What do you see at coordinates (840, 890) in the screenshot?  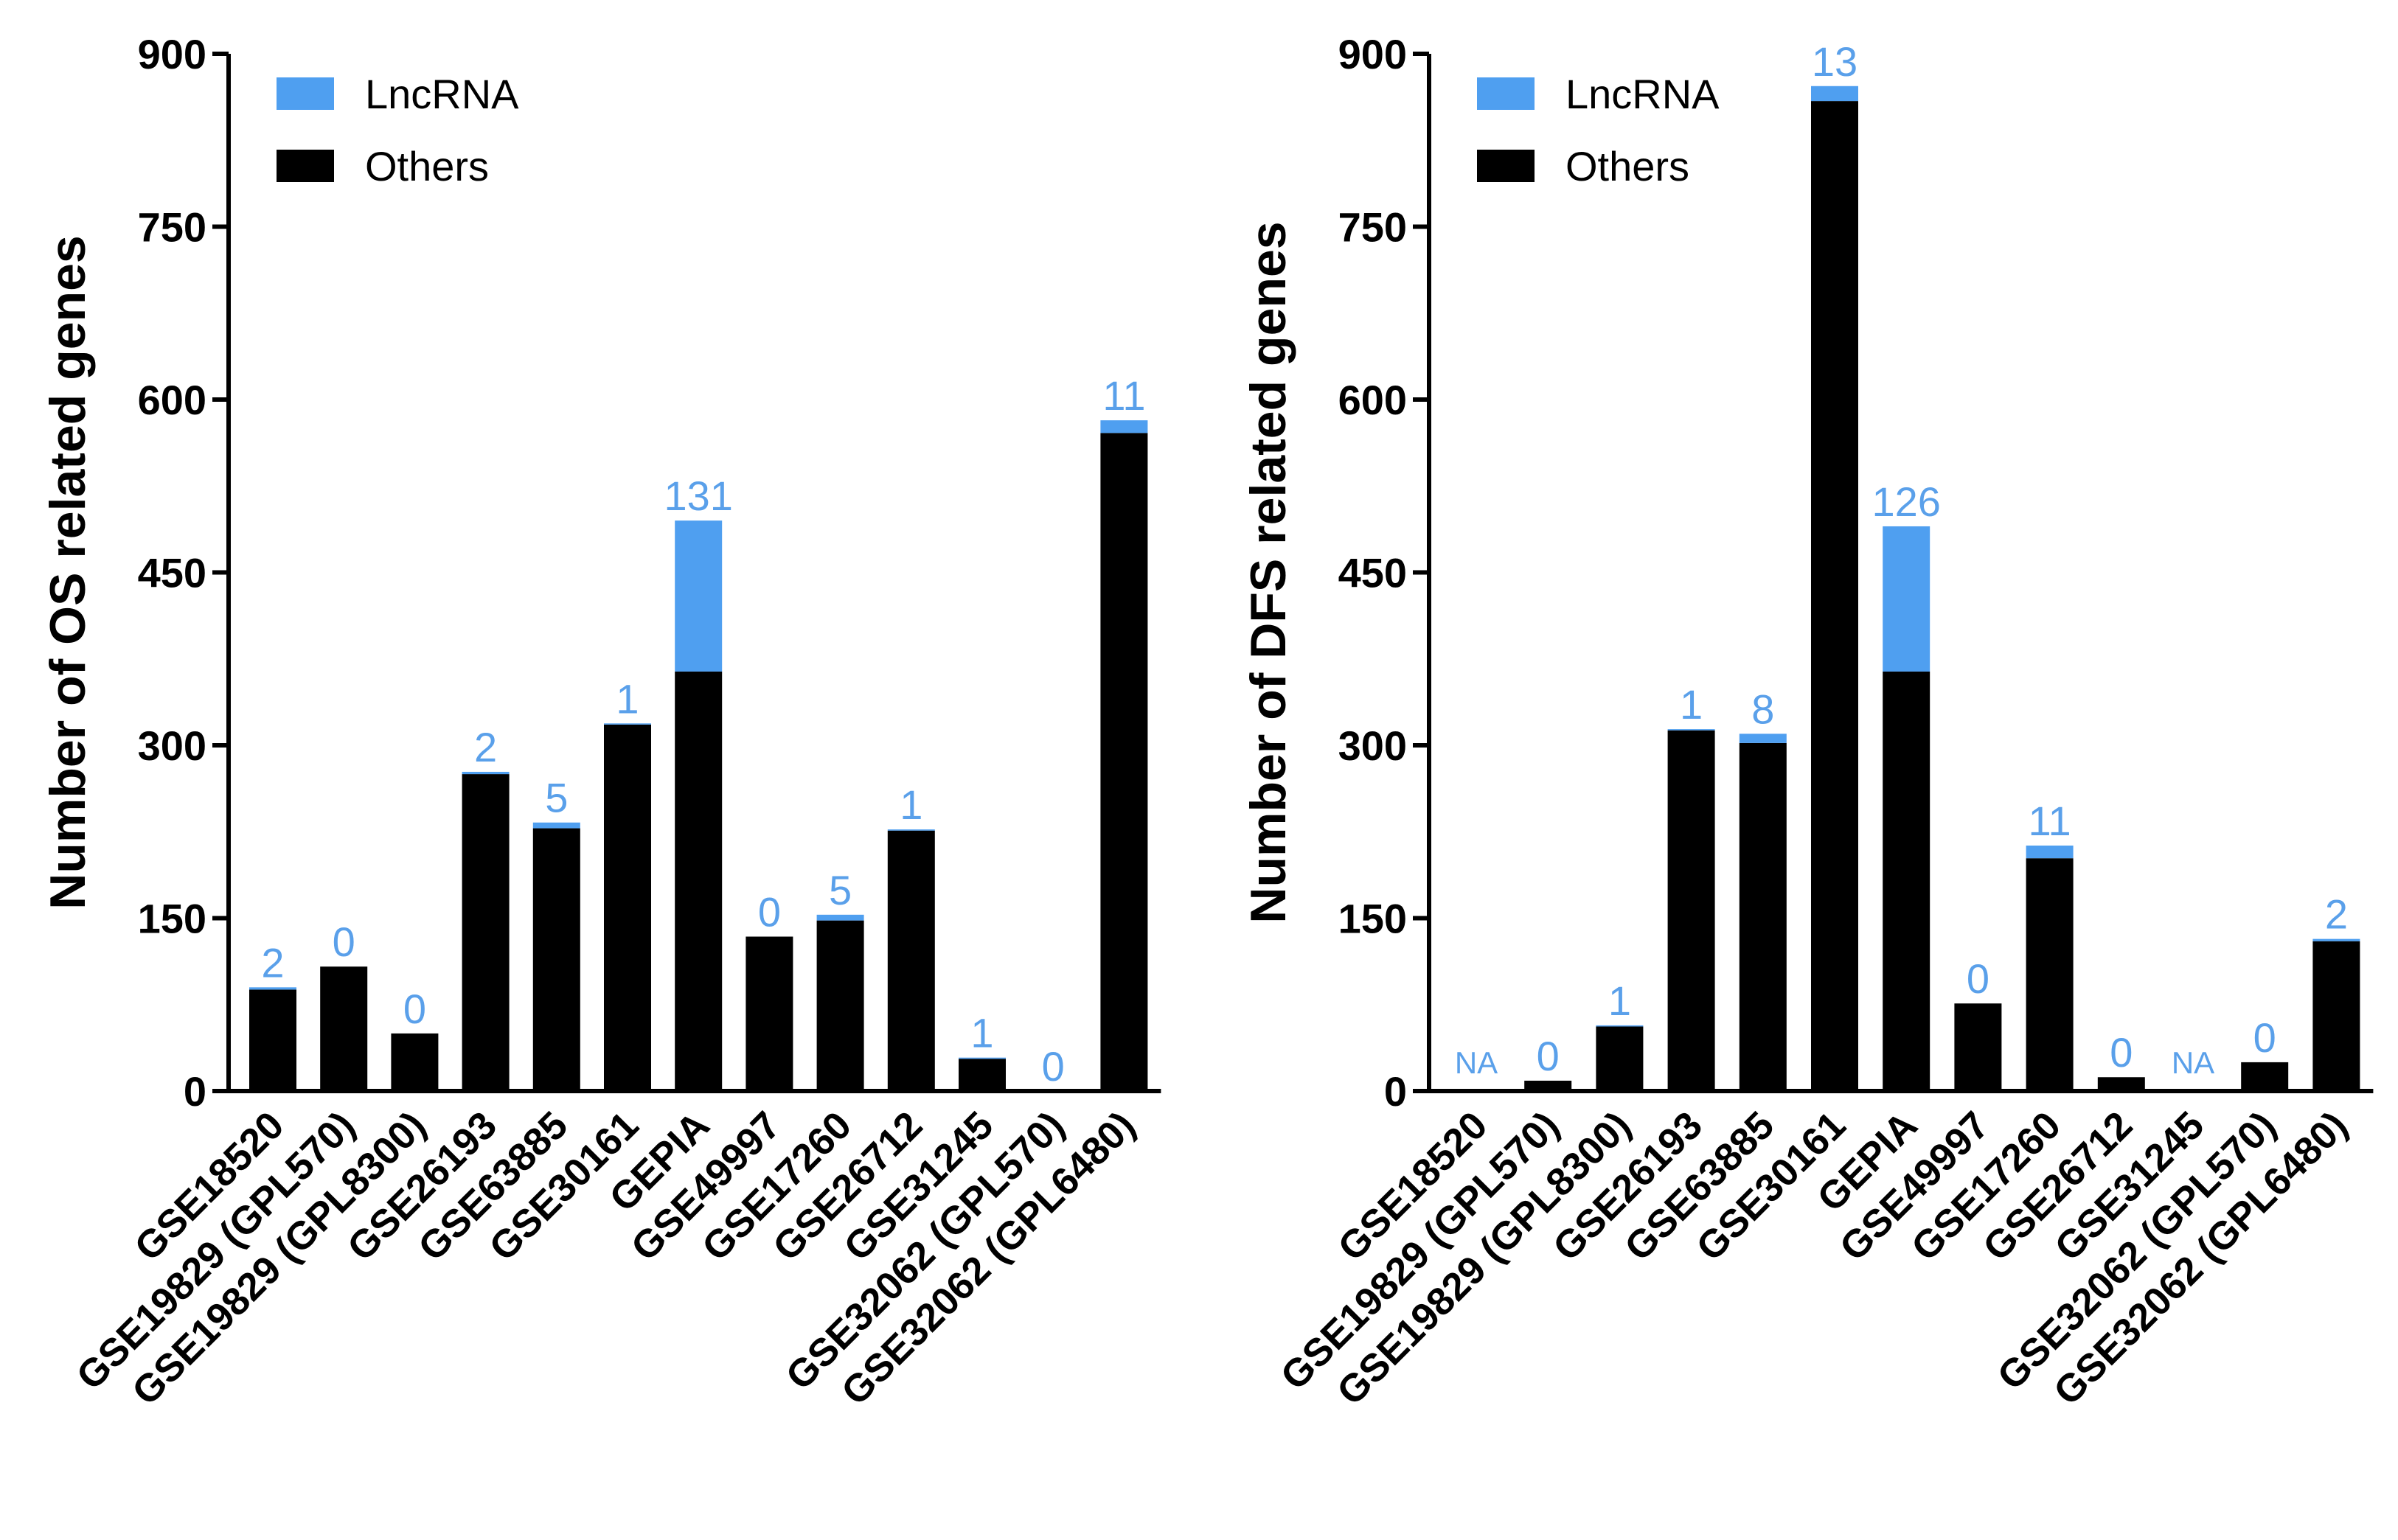 I see `data-label-8: 5` at bounding box center [840, 890].